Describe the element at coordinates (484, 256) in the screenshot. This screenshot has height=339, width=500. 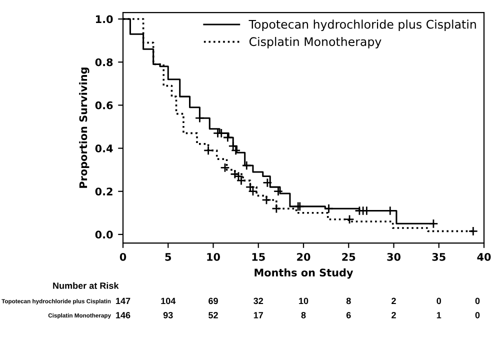
I see `x-tick-label: 40` at that location.